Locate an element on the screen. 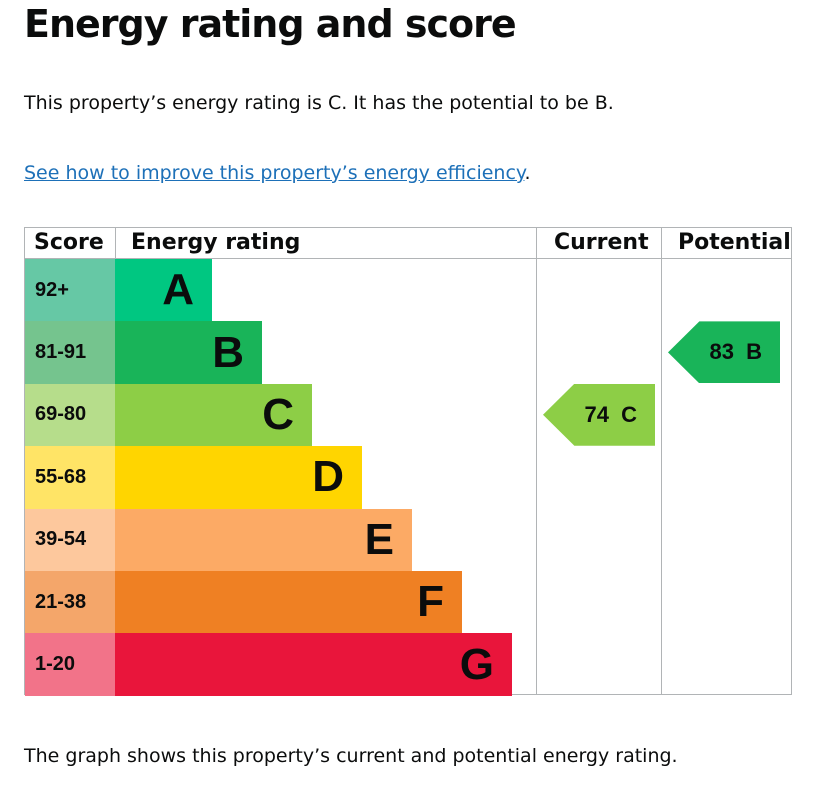 This screenshot has height=791, width=816. link-suffix: . is located at coordinates (527, 173).